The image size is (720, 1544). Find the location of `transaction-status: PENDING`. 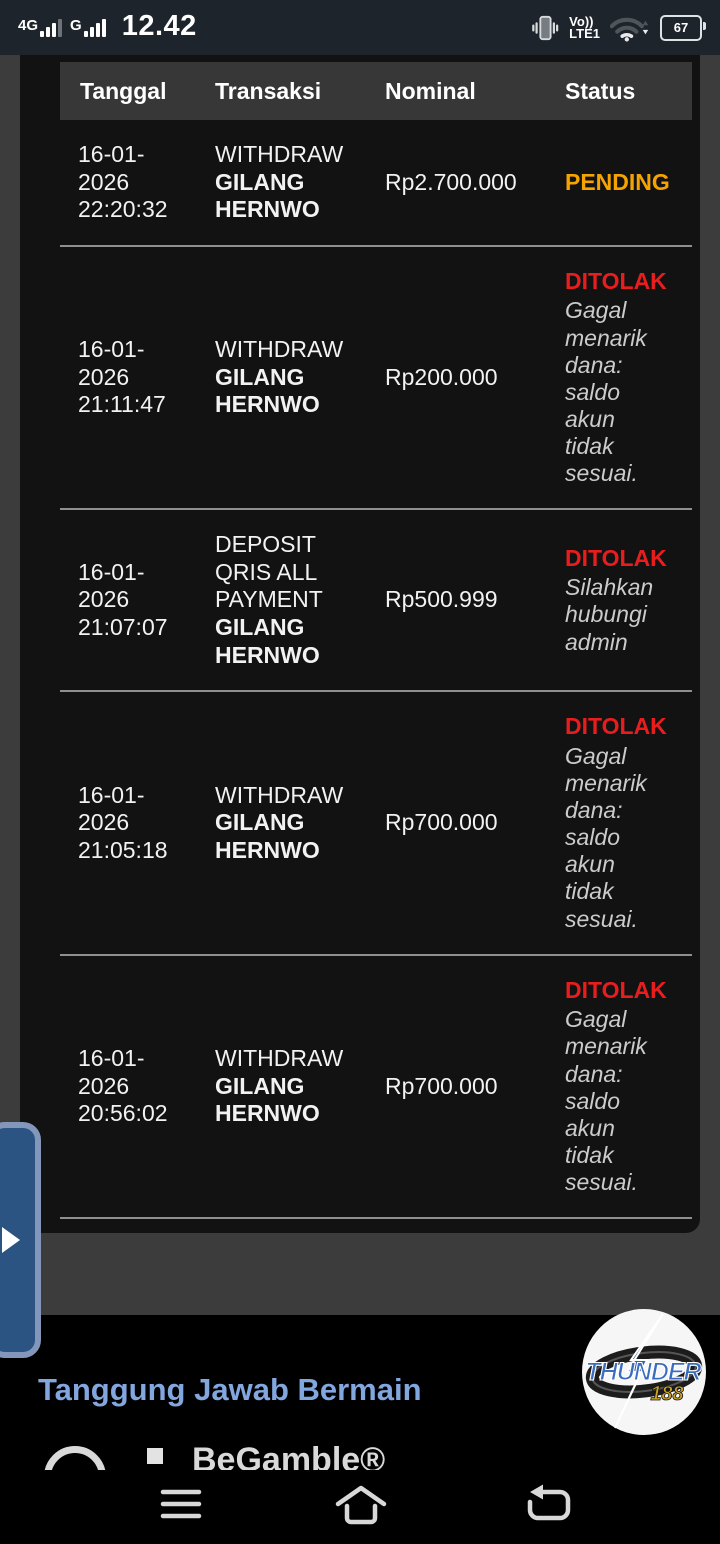

transaction-status: PENDING is located at coordinates (623, 183).